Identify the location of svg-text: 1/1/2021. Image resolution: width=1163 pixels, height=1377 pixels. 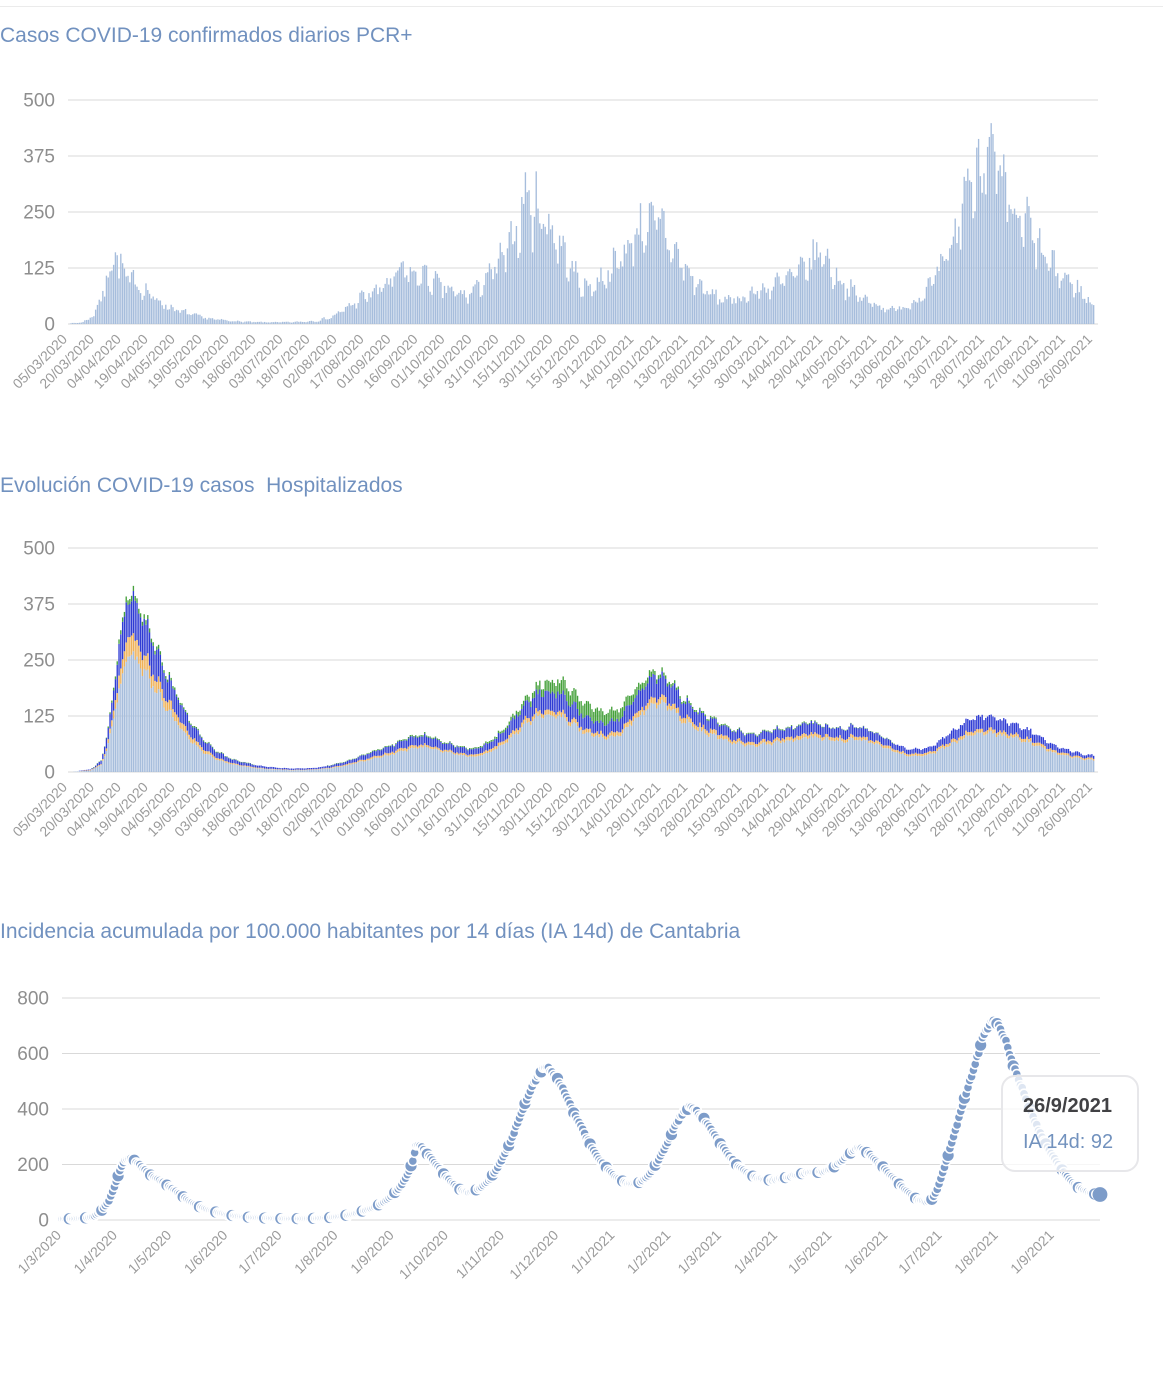
(593, 1252).